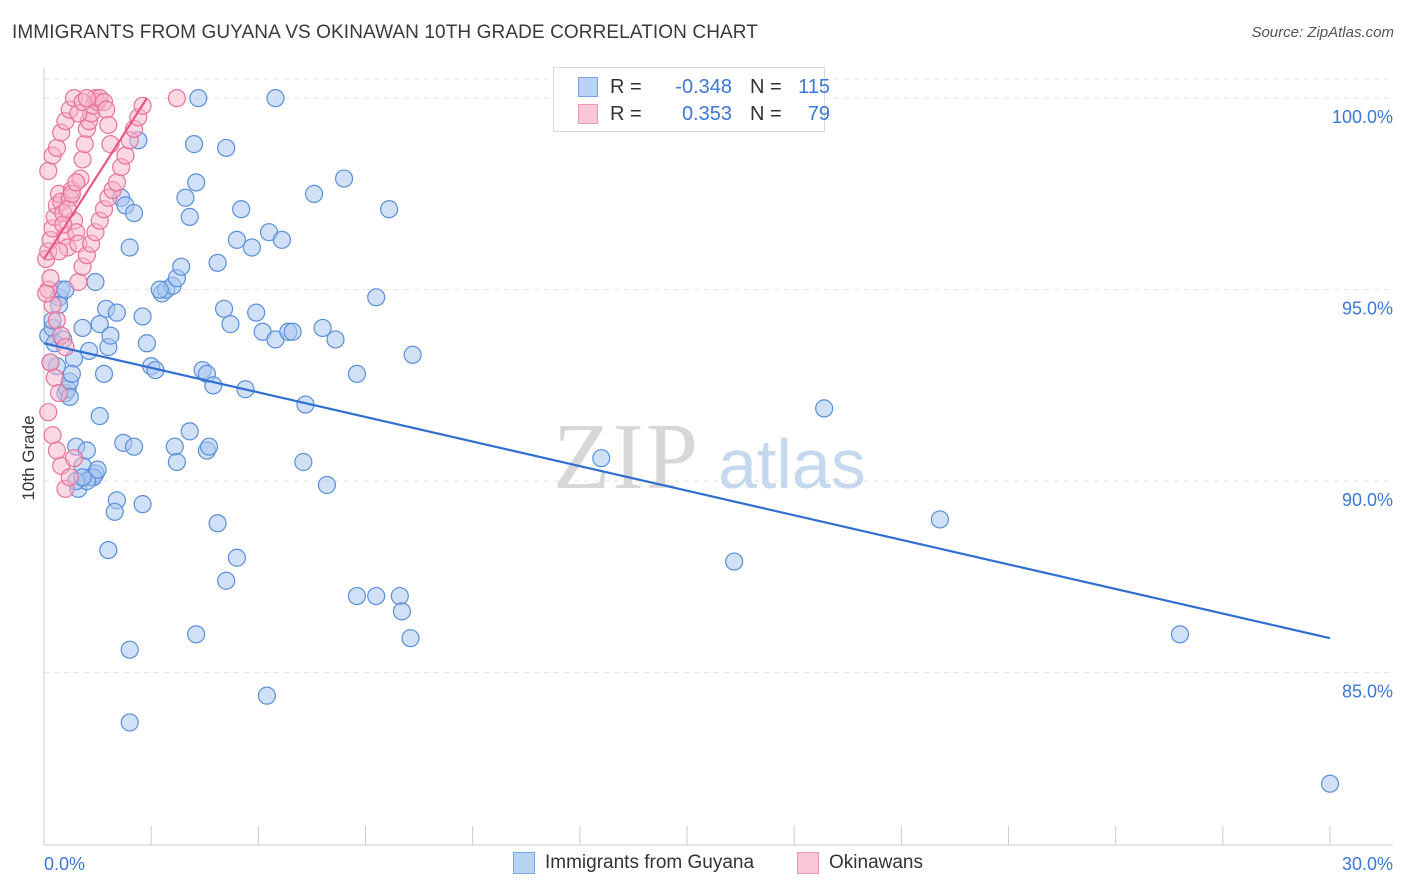  What do you see at coordinates (28, 457) in the screenshot?
I see `y-axis-label: 10th Grade` at bounding box center [28, 457].